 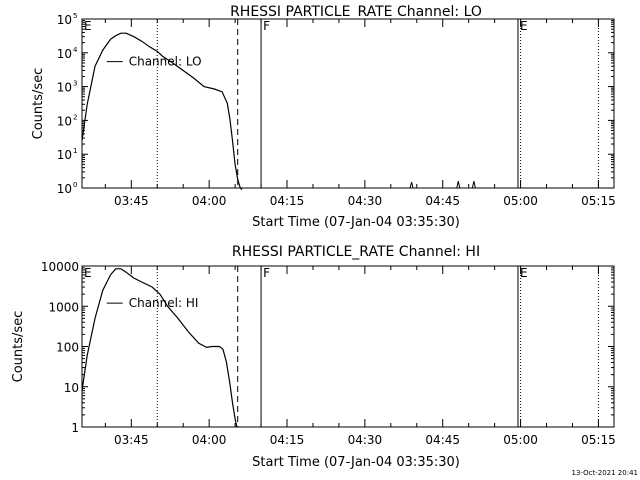 I want to click on legend-label: Channel: LO, so click(x=165, y=62).